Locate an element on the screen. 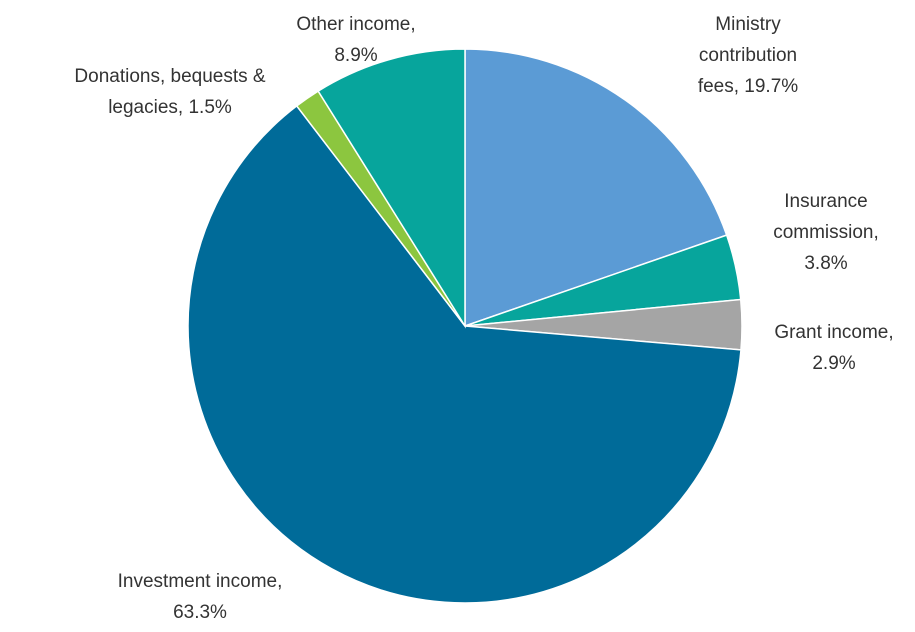 The image size is (915, 632). slice-label-line: 3.8% is located at coordinates (825, 263).